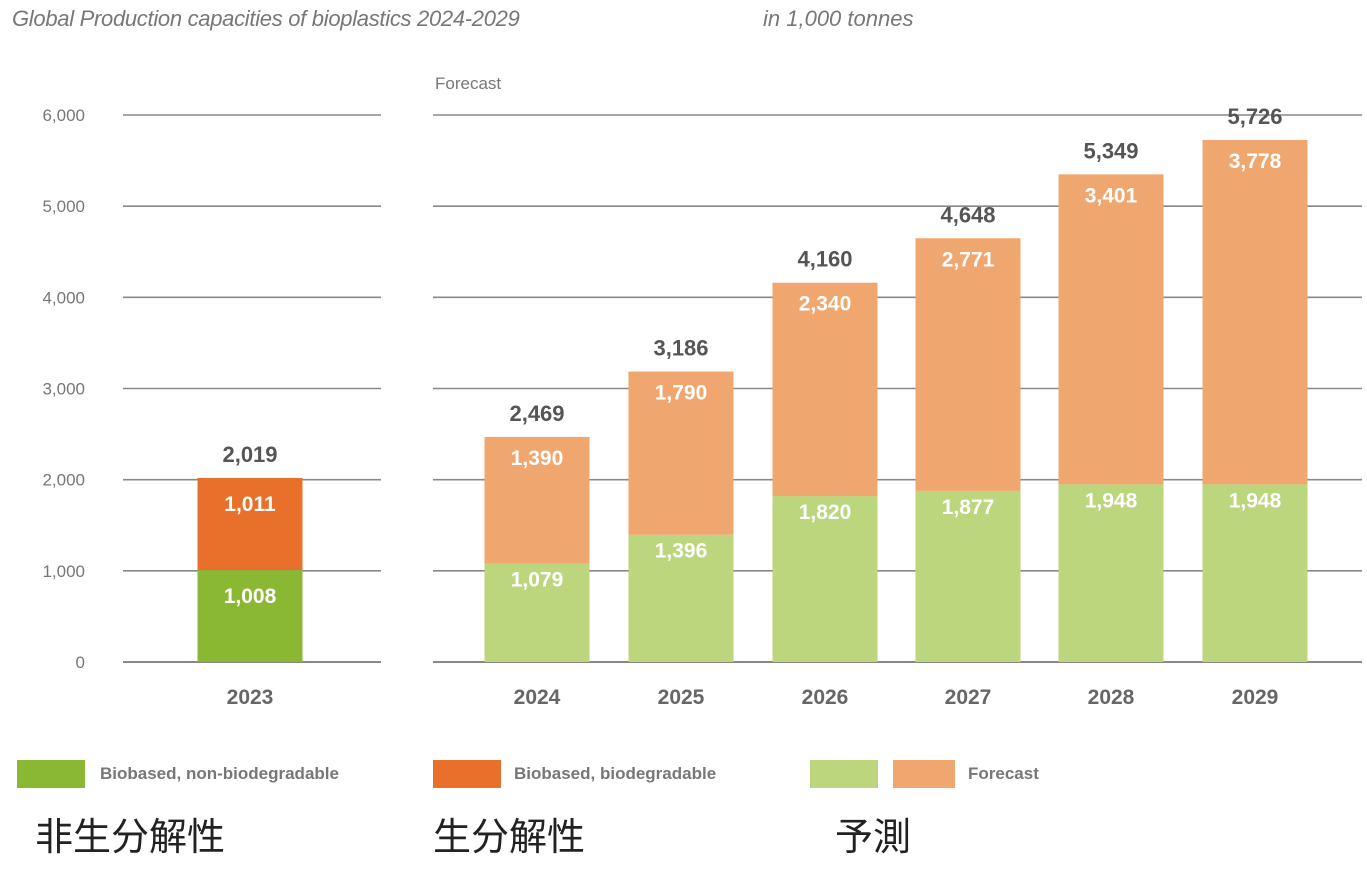  What do you see at coordinates (51, 774) in the screenshot?
I see `legend-swatch-non-biodegradable` at bounding box center [51, 774].